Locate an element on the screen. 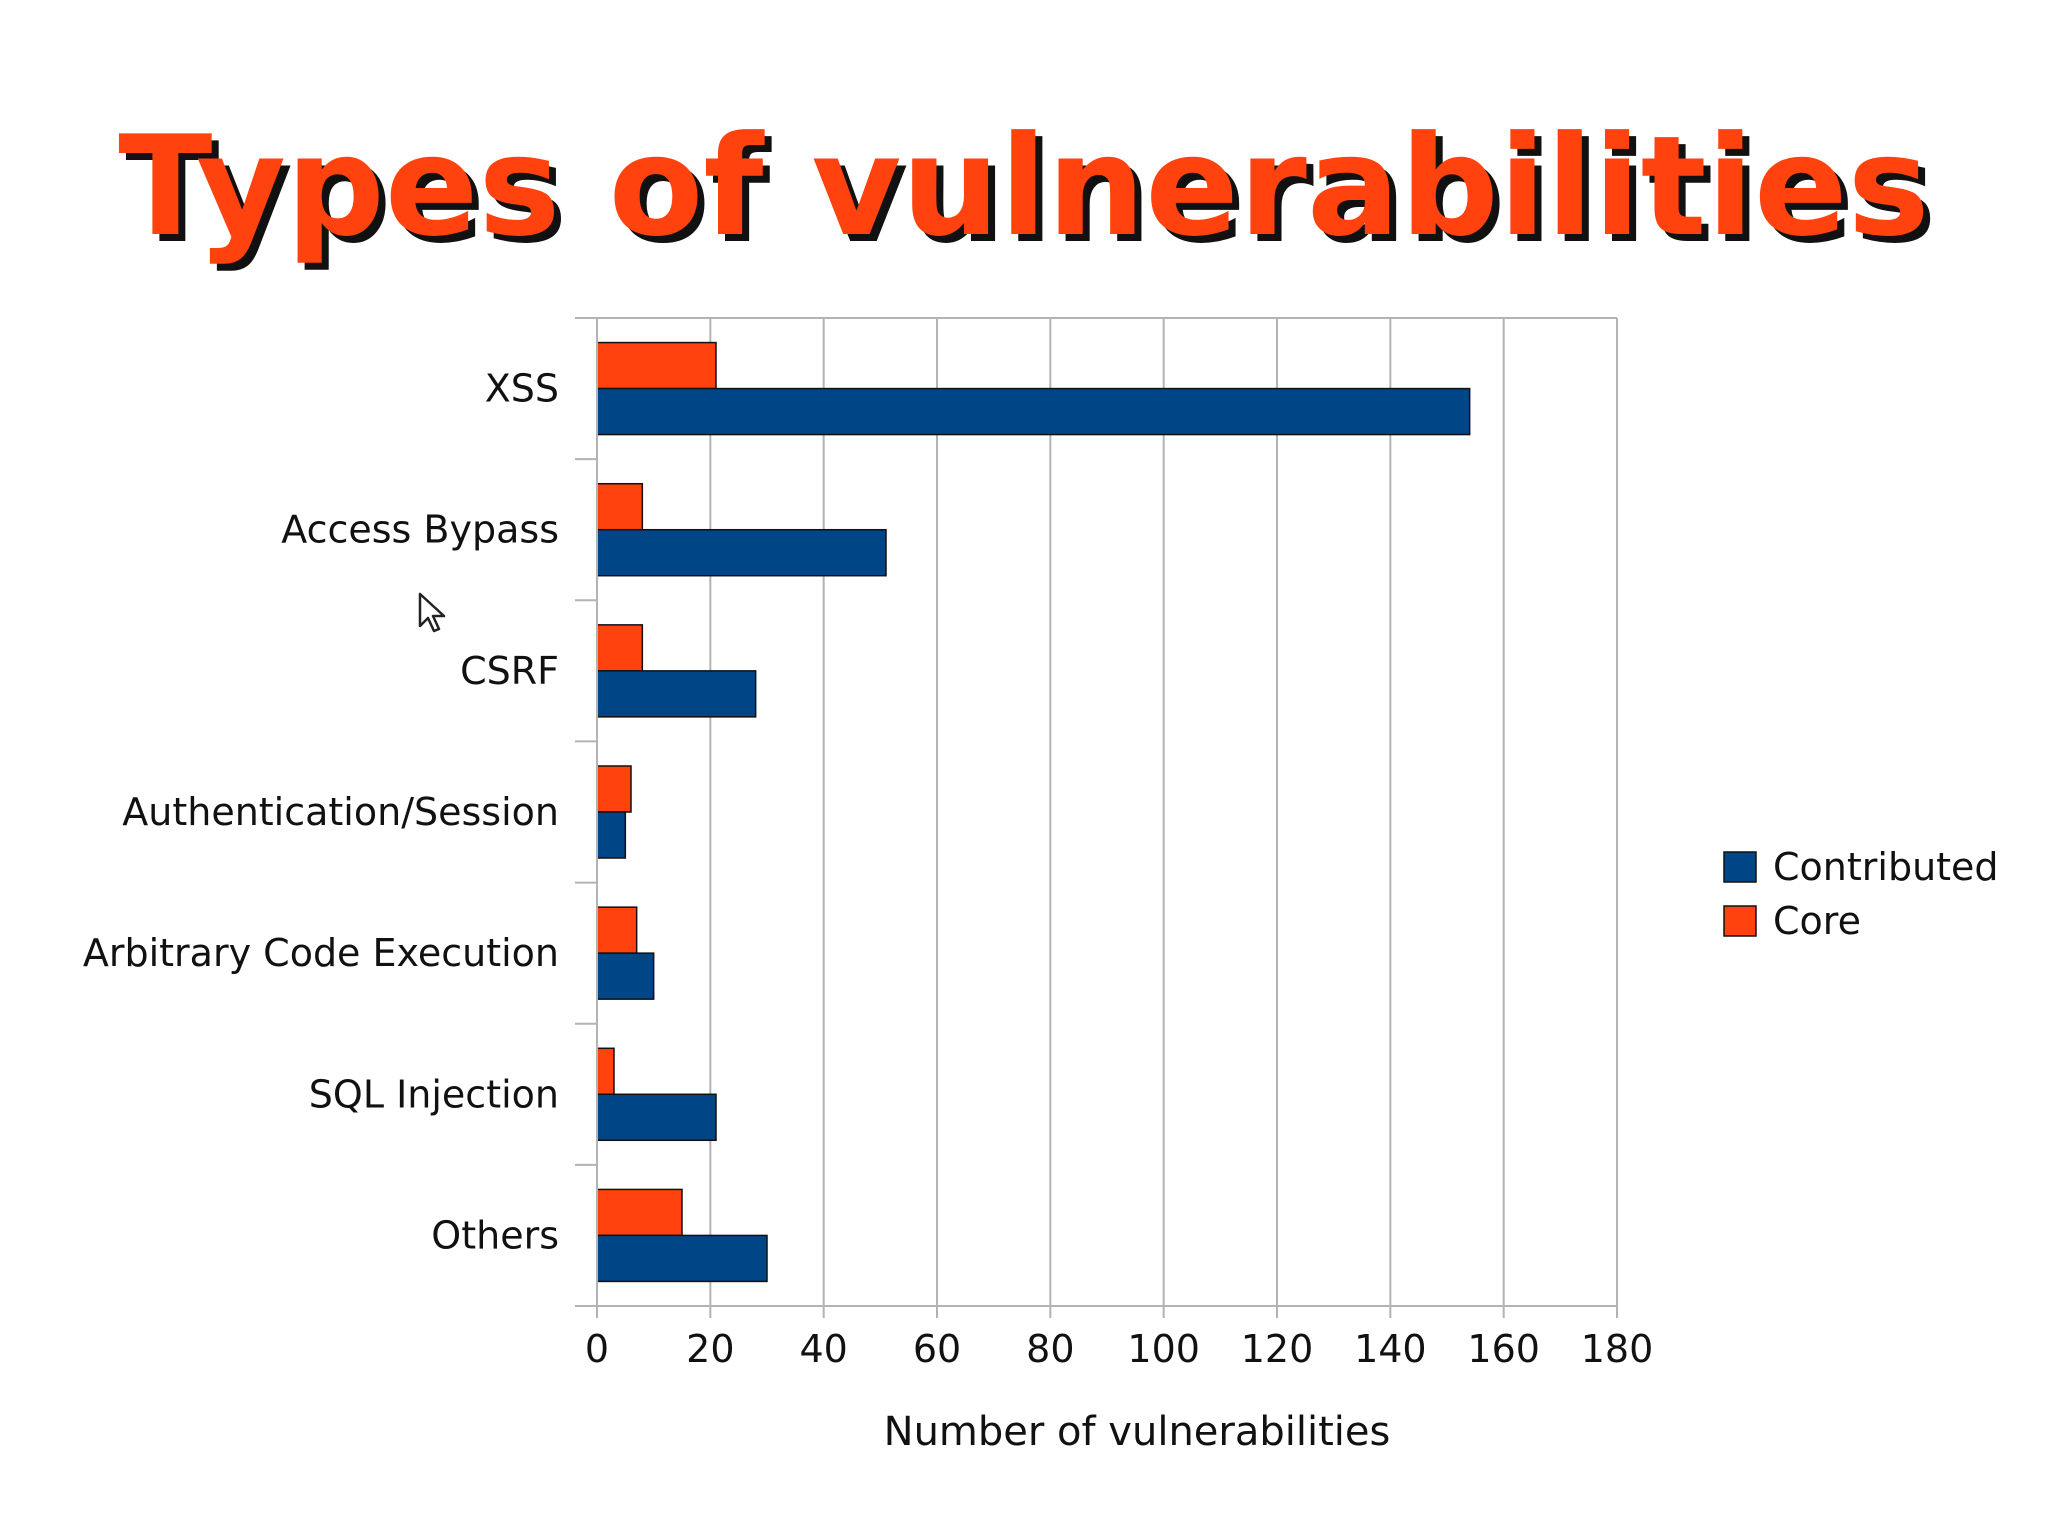 The height and width of the screenshot is (1535, 2048). x-tick-label: 100 is located at coordinates (1163, 1349).